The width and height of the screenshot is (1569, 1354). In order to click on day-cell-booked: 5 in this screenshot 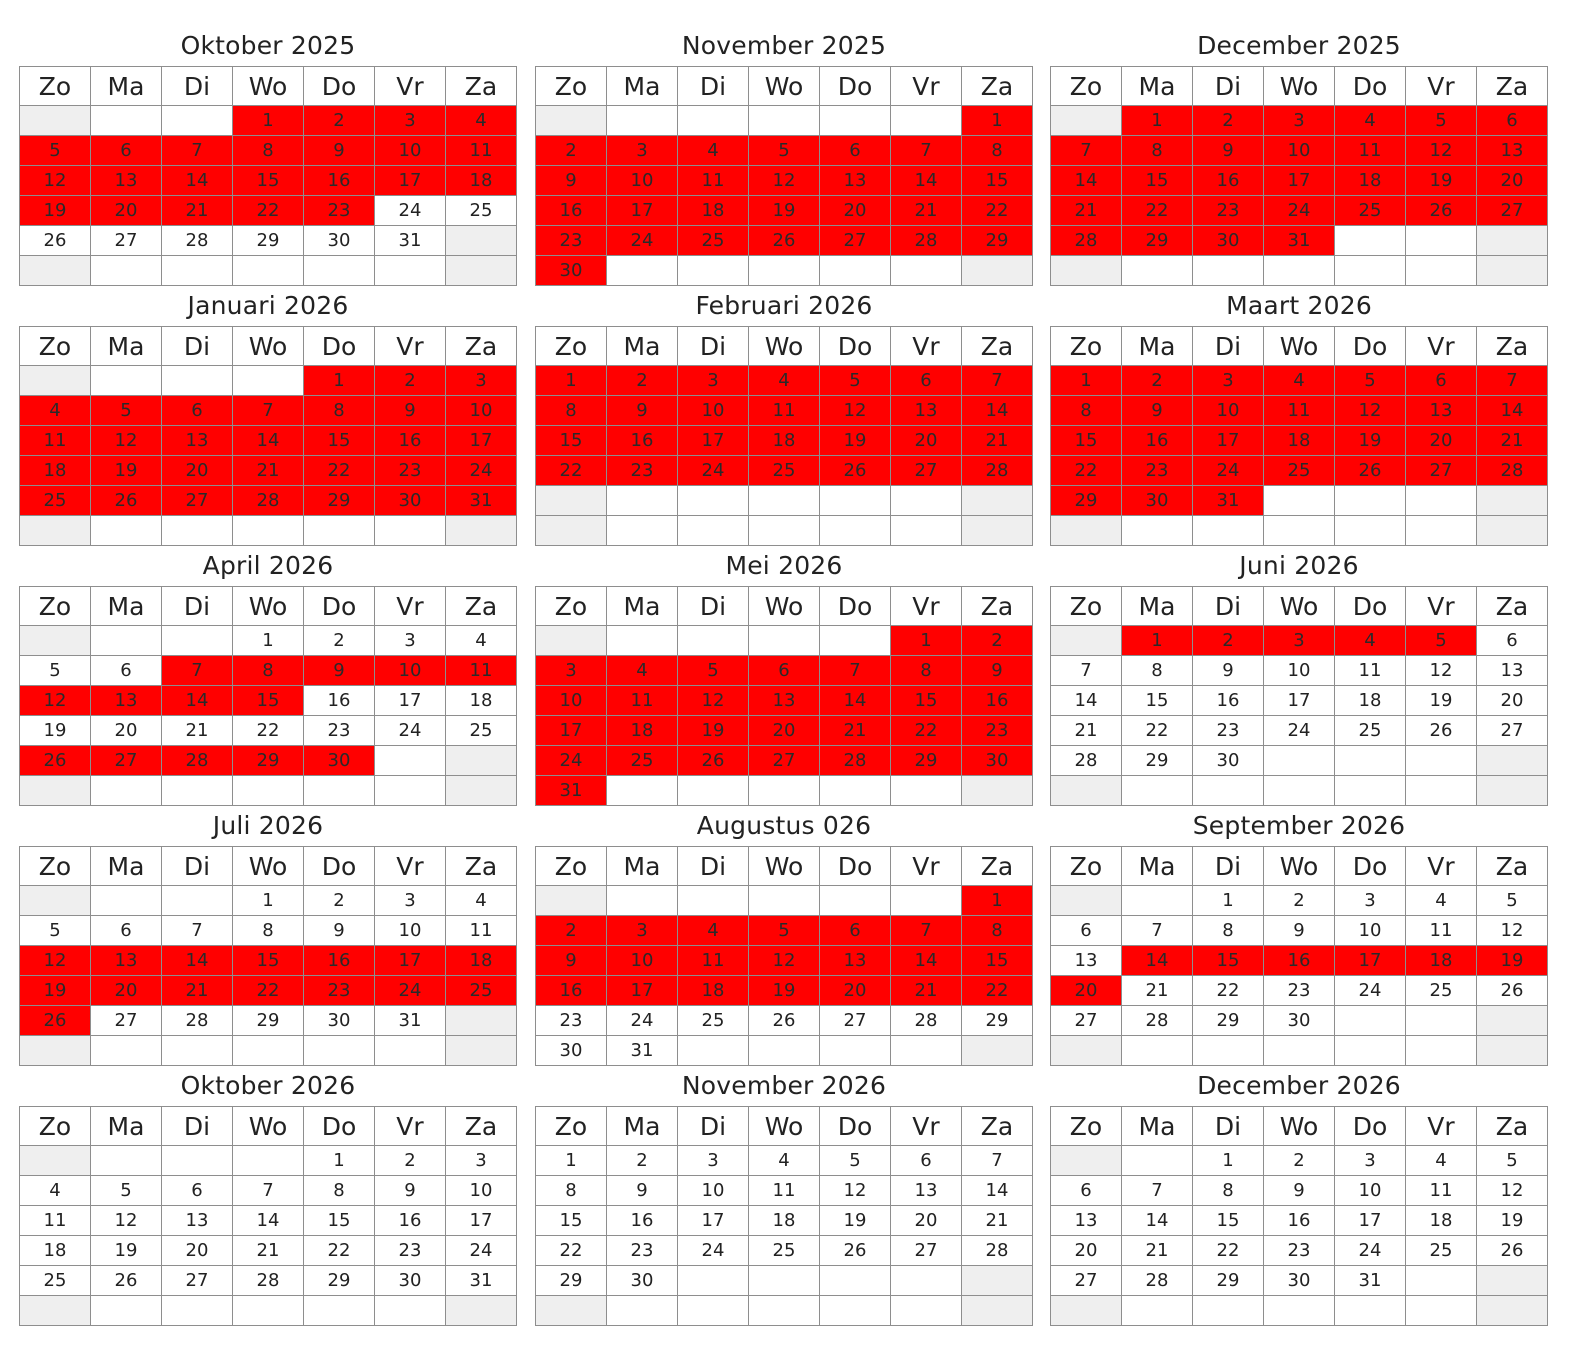, I will do `click(55, 150)`.